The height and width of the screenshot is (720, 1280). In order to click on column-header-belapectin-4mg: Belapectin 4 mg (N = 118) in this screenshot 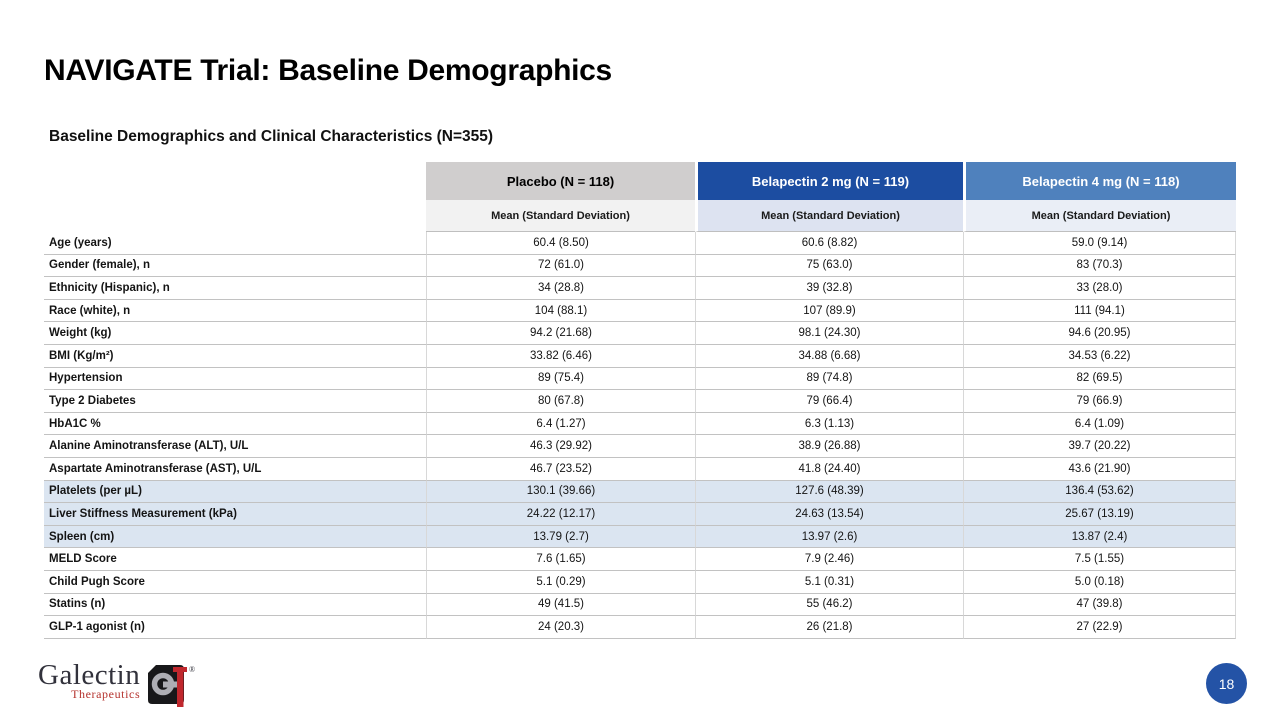, I will do `click(1099, 181)`.